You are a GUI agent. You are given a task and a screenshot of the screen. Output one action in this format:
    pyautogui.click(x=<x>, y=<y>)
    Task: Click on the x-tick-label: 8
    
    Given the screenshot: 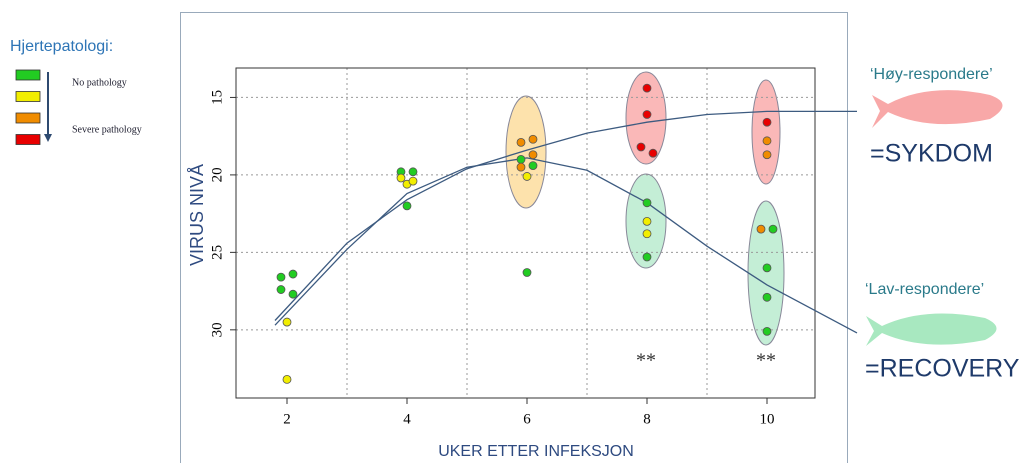 What is the action you would take?
    pyautogui.click(x=647, y=419)
    